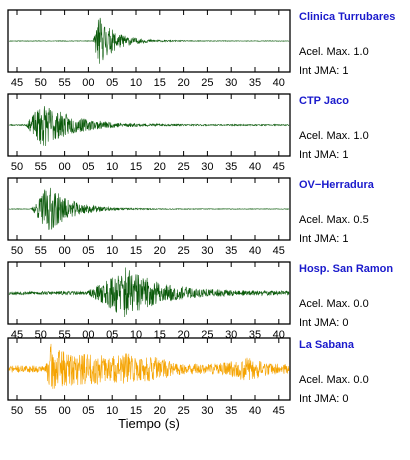 The width and height of the screenshot is (410, 460). I want to click on x-axis-title: Tiempo (s), so click(149, 423).